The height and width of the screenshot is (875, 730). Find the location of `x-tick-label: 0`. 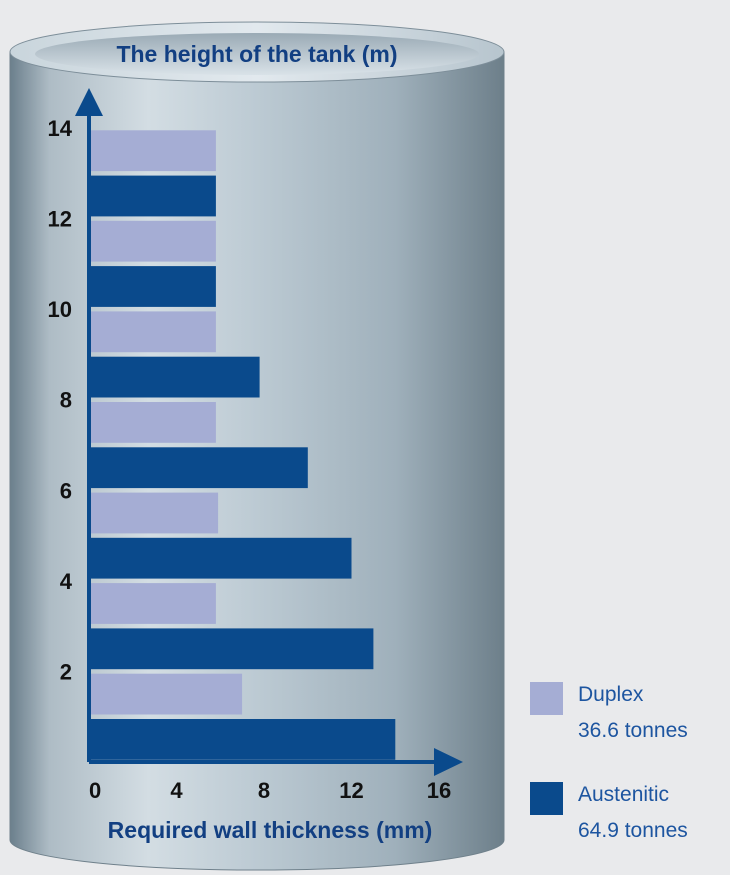

x-tick-label: 0 is located at coordinates (95, 790).